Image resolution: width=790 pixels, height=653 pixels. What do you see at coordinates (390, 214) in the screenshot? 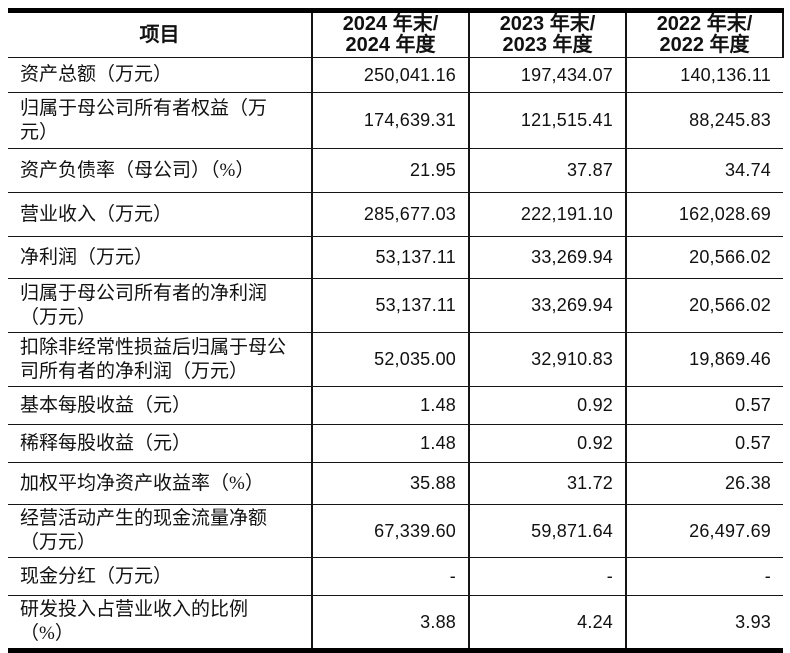
I see `value-2024: 285,677.03` at bounding box center [390, 214].